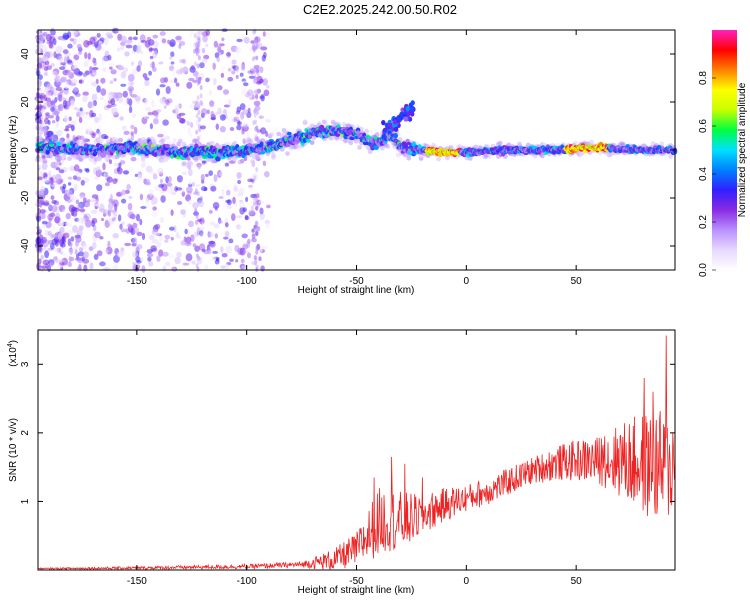 The height and width of the screenshot is (600, 750). I want to click on y-tick-label: -40, so click(25, 245).